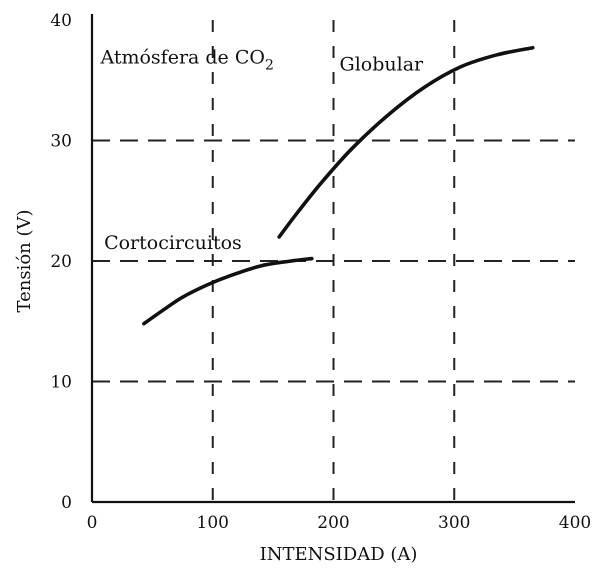 The image size is (599, 578). Describe the element at coordinates (61, 21) in the screenshot. I see `y-tick-label: 40` at that location.